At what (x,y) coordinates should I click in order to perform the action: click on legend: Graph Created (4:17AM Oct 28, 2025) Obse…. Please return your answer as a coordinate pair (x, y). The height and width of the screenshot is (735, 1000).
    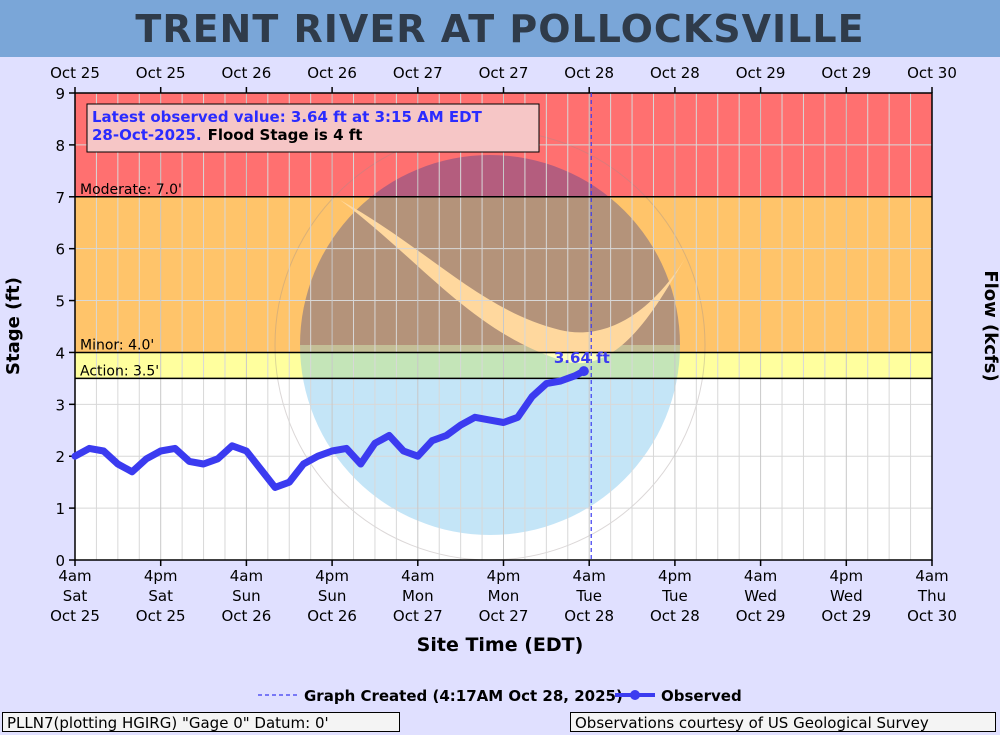
    Looking at the image, I should click on (500, 696).